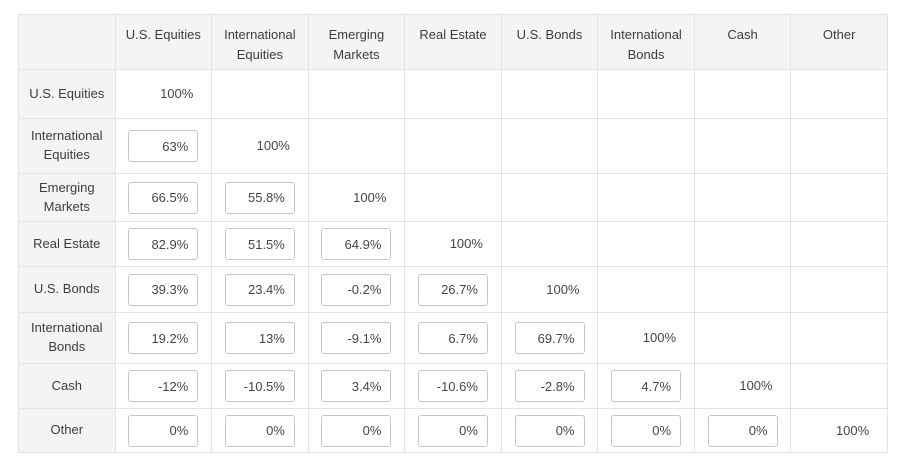 The image size is (906, 462). I want to click on column-header: U.S. Bonds, so click(549, 42).